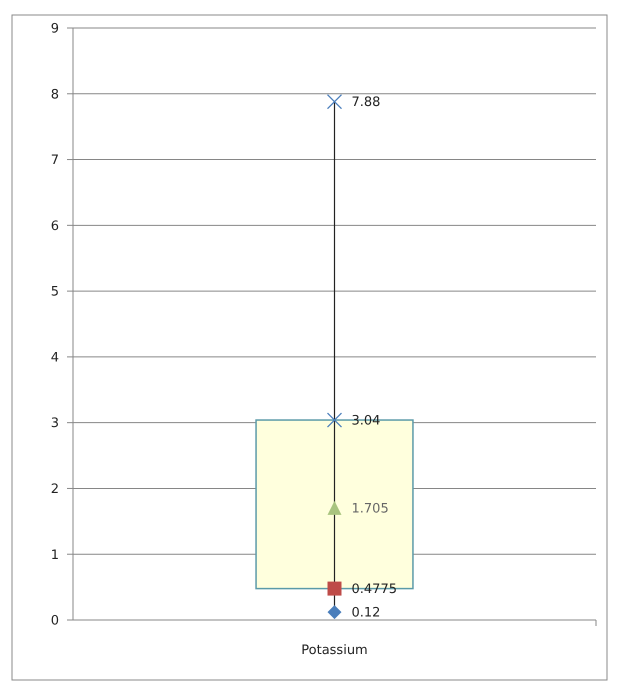 The height and width of the screenshot is (691, 620). I want to click on y-tick-label: 0, so click(54, 621).